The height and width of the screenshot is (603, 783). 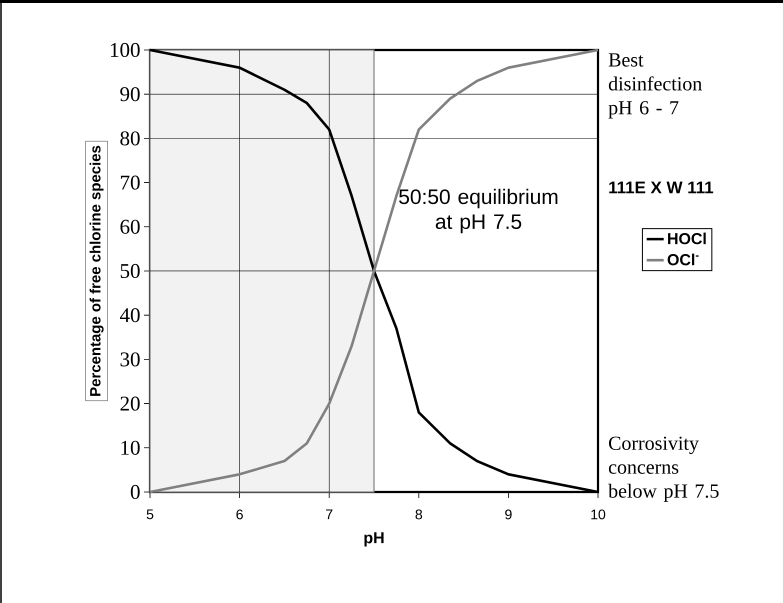 I want to click on y-tick-label: 70, so click(x=130, y=183).